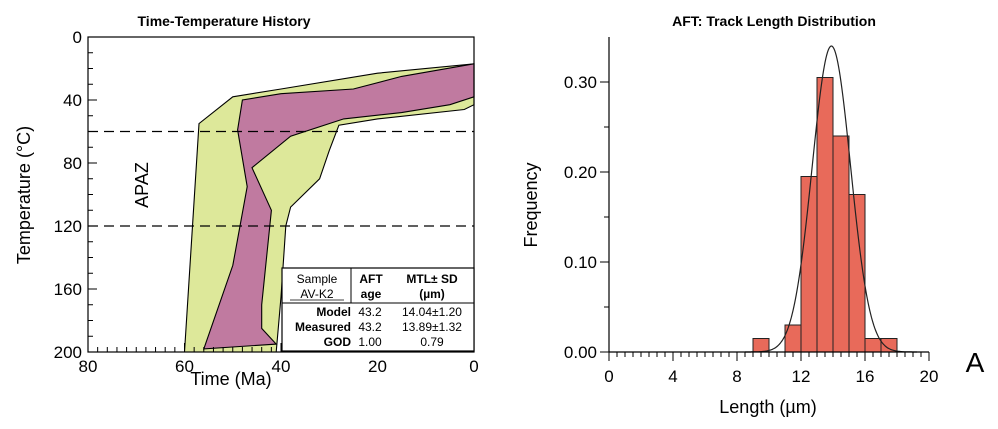  I want to click on hist-y-axis-label: Frequency, so click(531, 204).